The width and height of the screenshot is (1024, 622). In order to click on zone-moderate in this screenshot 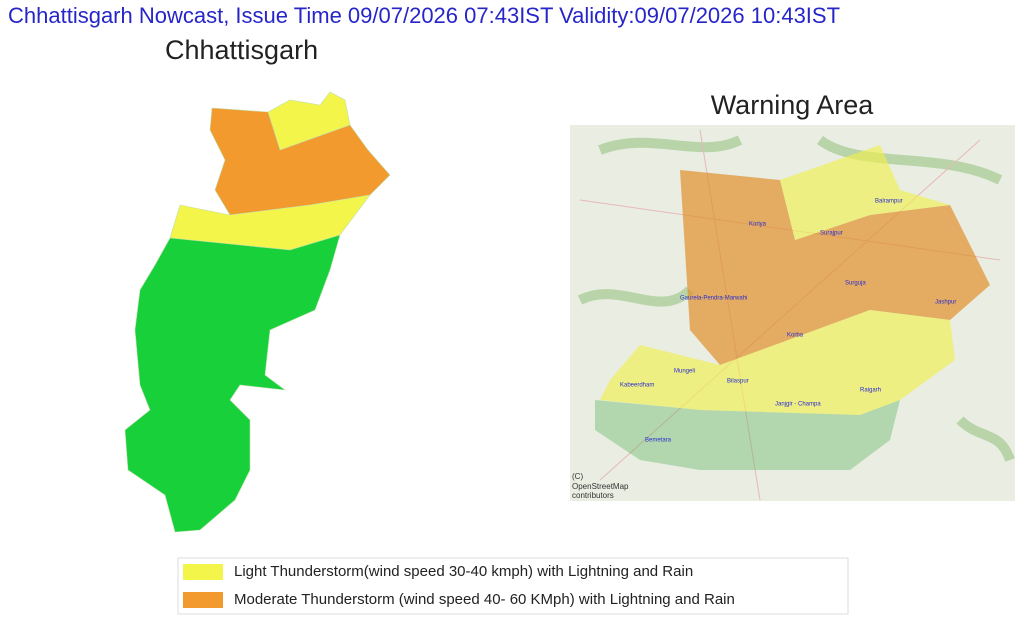, I will do `click(835, 267)`.